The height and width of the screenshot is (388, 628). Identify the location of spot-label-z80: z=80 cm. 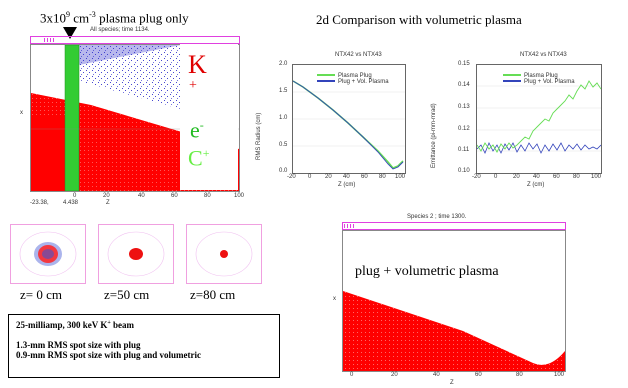
(213, 294).